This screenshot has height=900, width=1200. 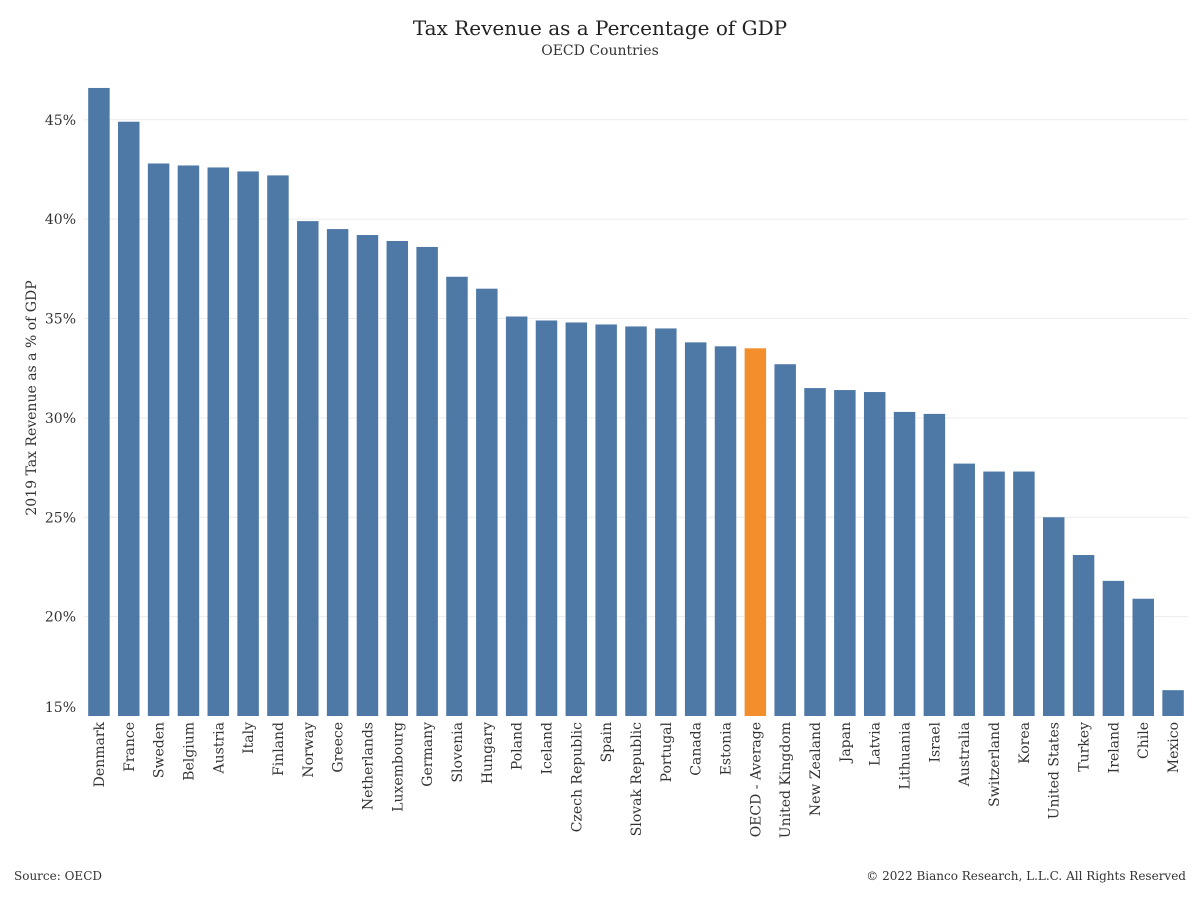 What do you see at coordinates (725, 531) in the screenshot?
I see `bar-estonia` at bounding box center [725, 531].